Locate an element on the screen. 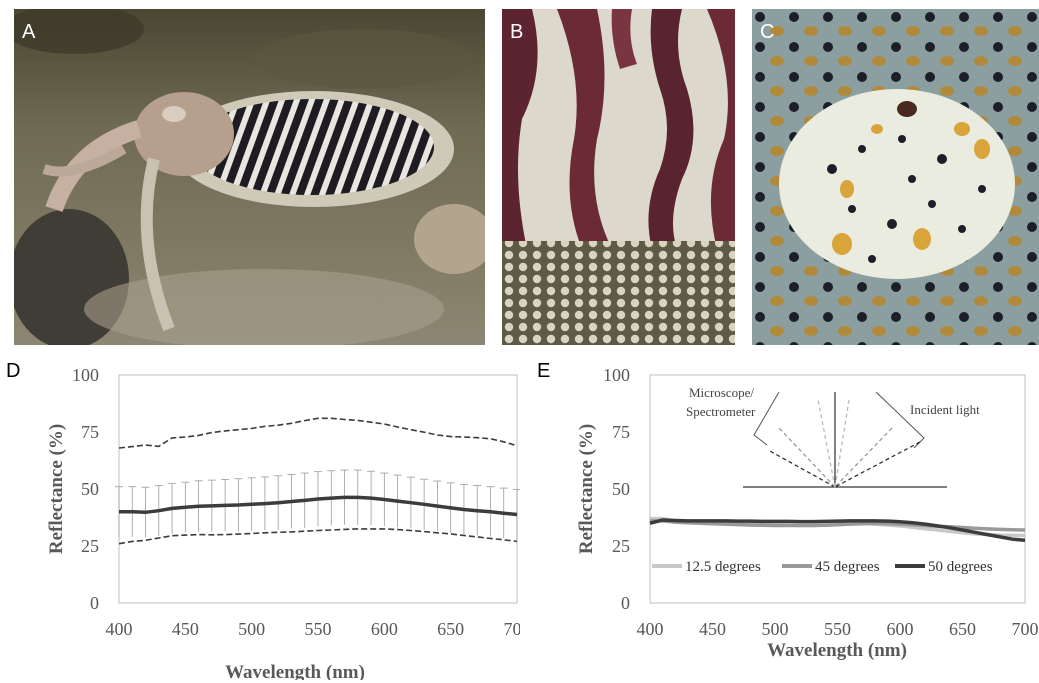 The height and width of the screenshot is (683, 1039). inset-label-microscope: Microscope/ is located at coordinates (721, 392).